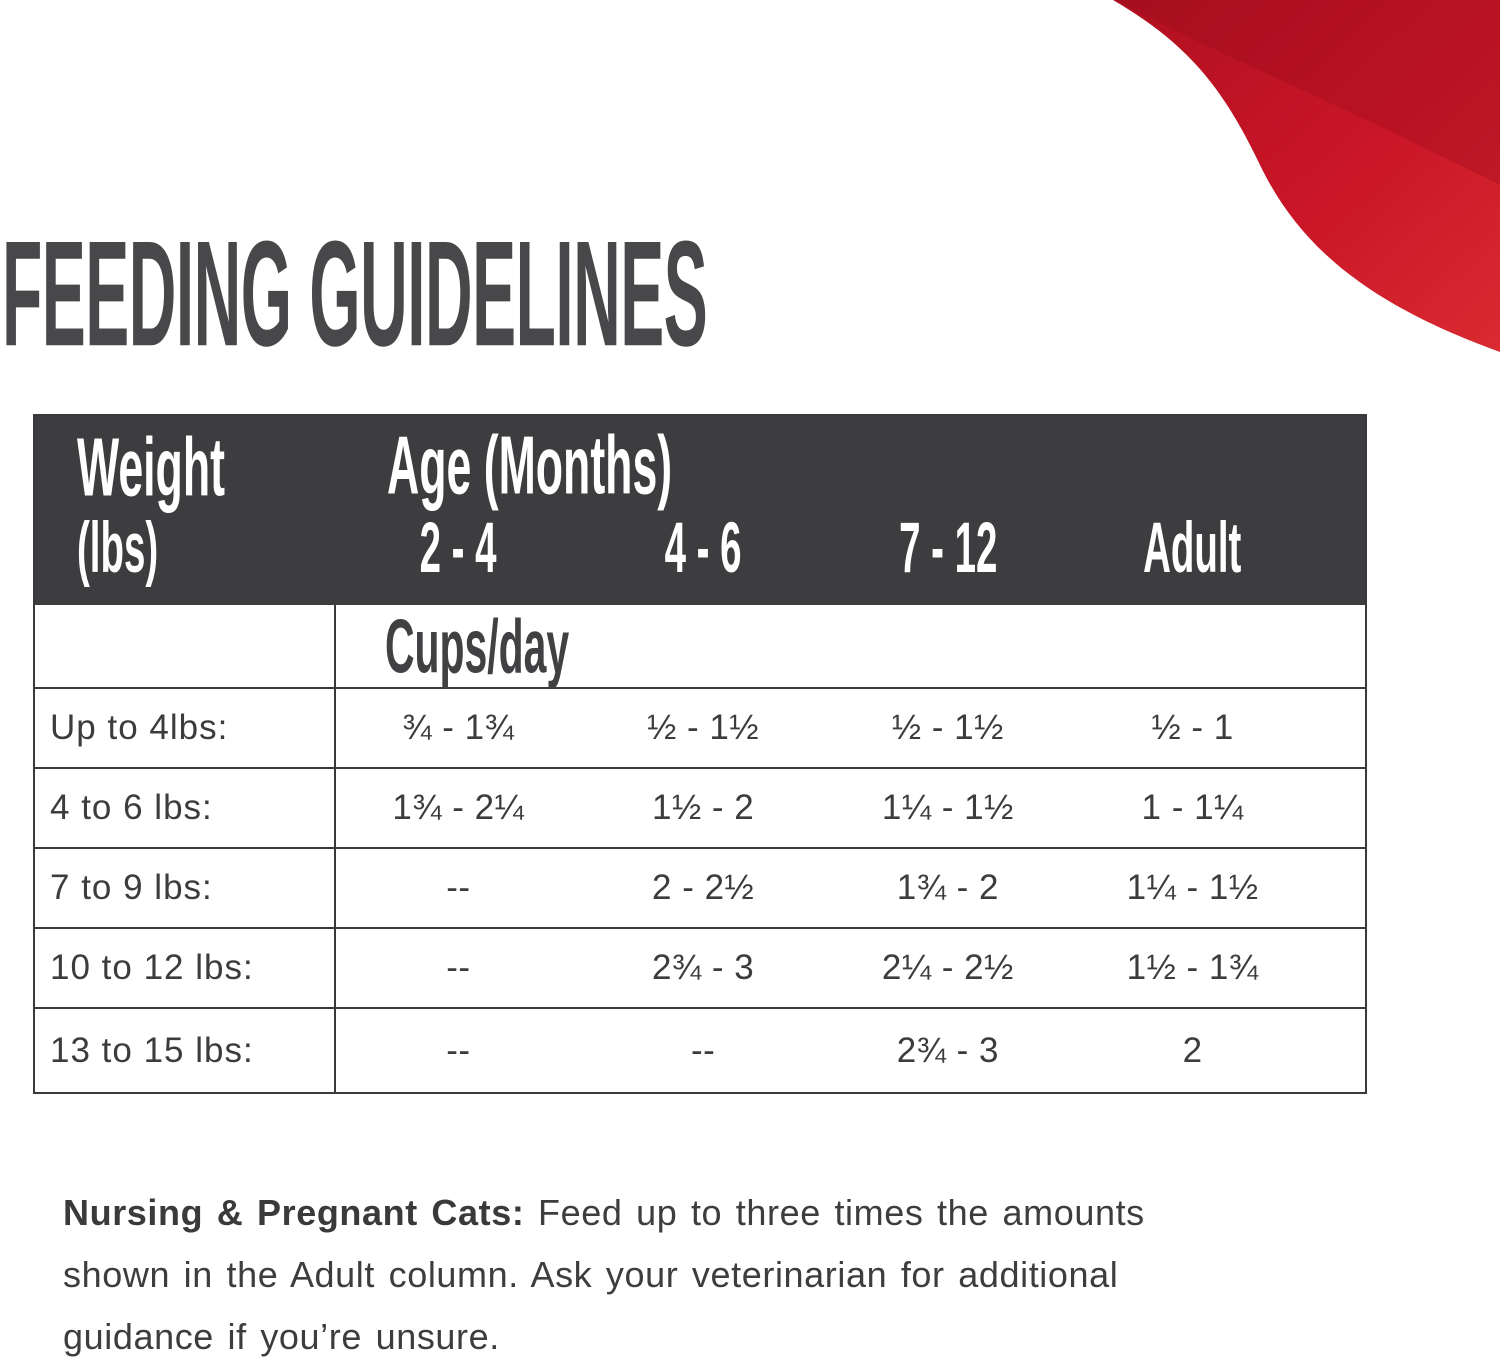  Describe the element at coordinates (477, 646) in the screenshot. I see `cups-per-day-label: Cups/day` at that location.